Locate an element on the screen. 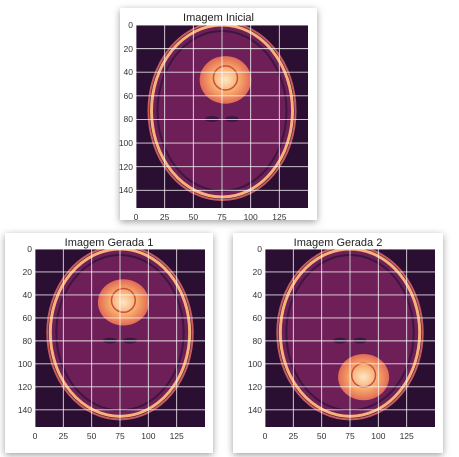  panel-title: Imagem Gerada 2 is located at coordinates (338, 243).